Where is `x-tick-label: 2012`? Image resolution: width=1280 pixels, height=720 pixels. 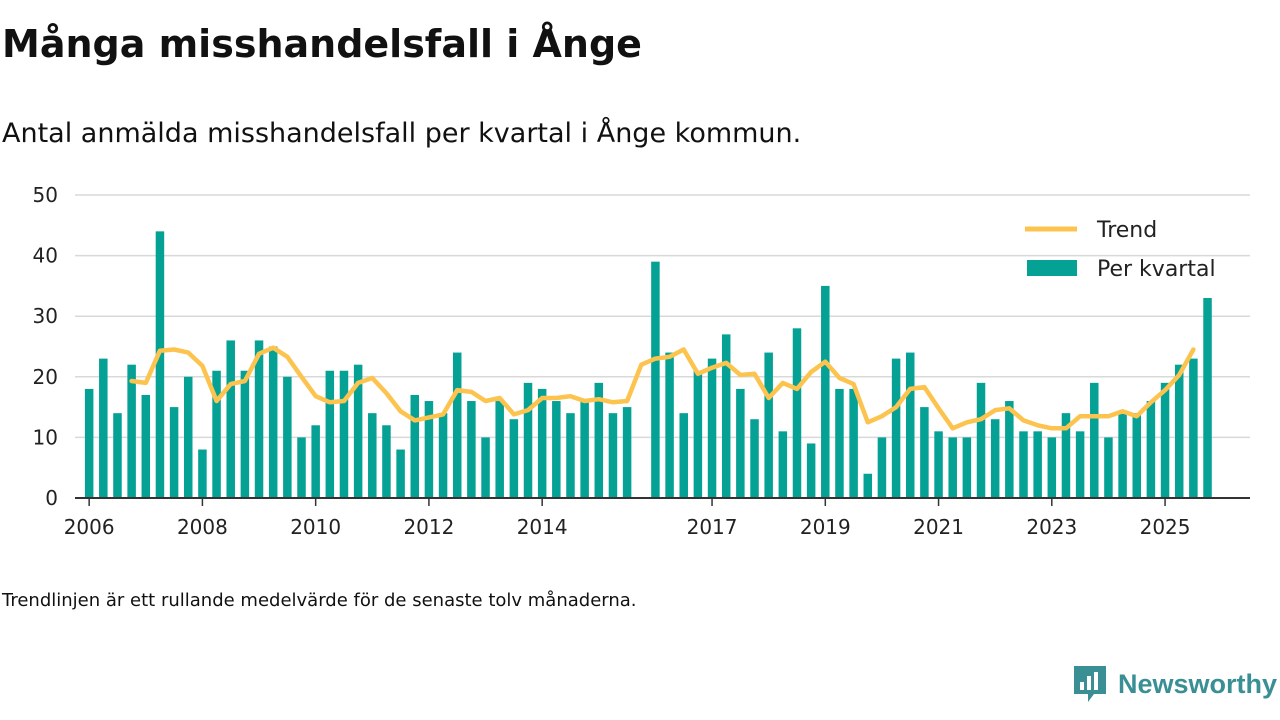
x-tick-label: 2012 is located at coordinates (428, 527).